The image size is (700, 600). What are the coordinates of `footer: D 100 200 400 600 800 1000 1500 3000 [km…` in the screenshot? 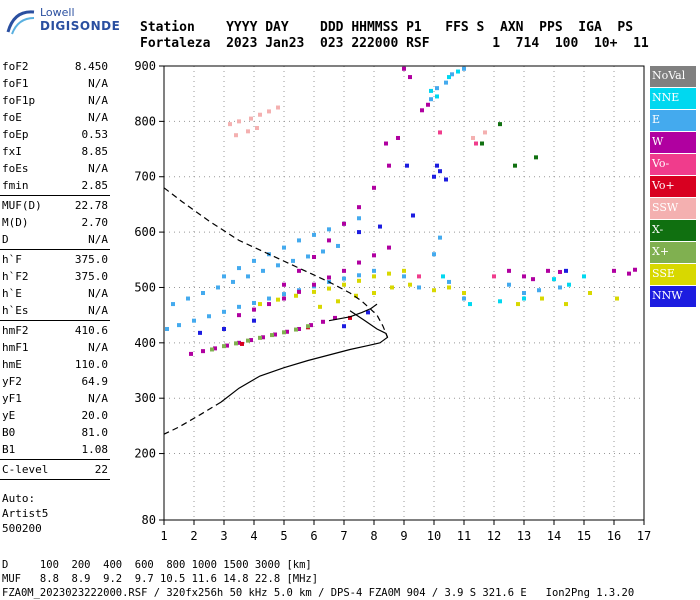 It's located at (318, 579).